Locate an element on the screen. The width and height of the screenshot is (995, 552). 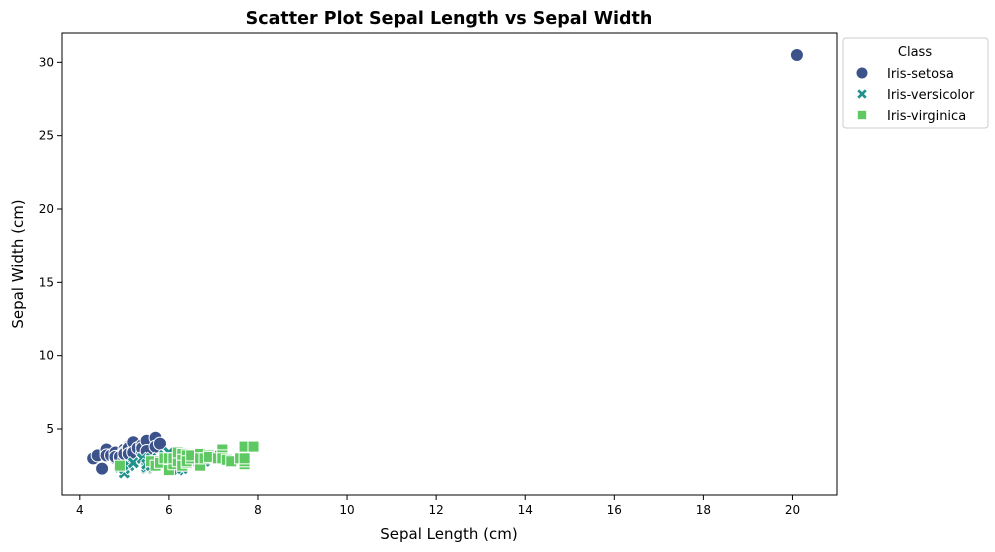
x-tick-label: 6 is located at coordinates (169, 510).